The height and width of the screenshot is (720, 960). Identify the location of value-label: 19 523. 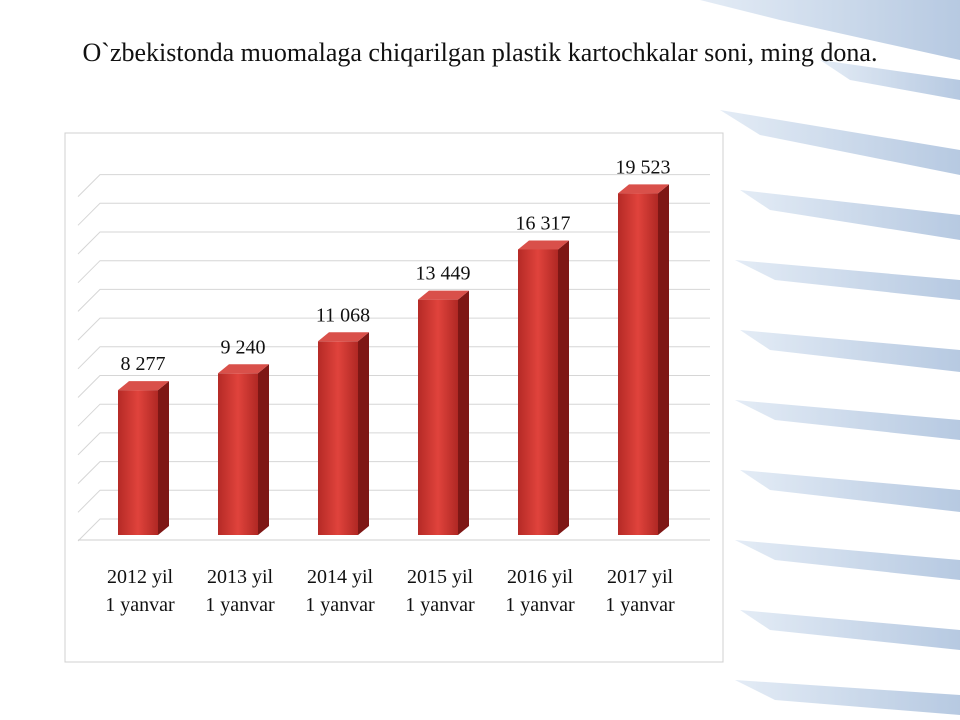
(643, 167).